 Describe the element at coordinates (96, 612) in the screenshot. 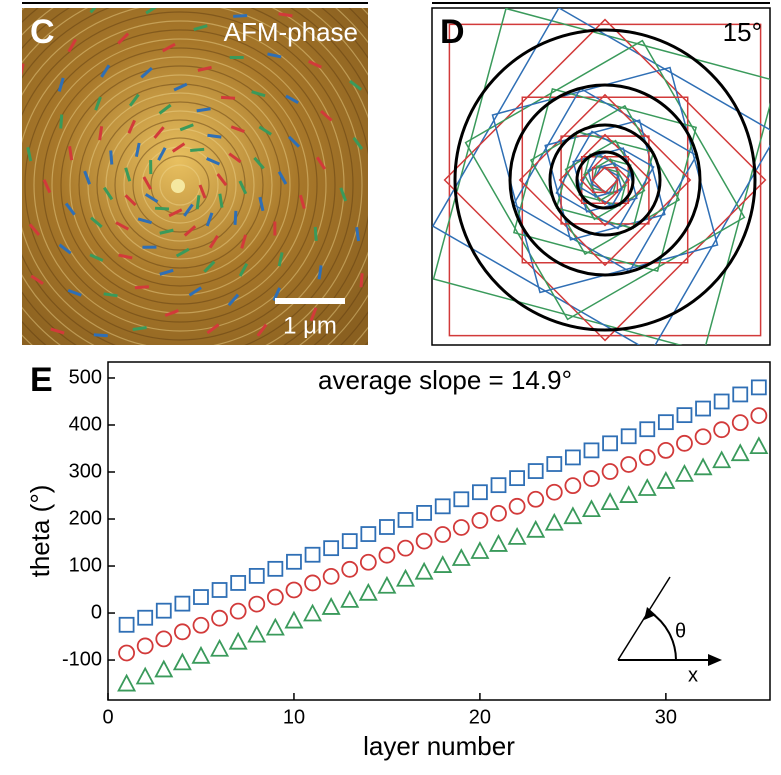

I see `y-tick-label: 0` at that location.